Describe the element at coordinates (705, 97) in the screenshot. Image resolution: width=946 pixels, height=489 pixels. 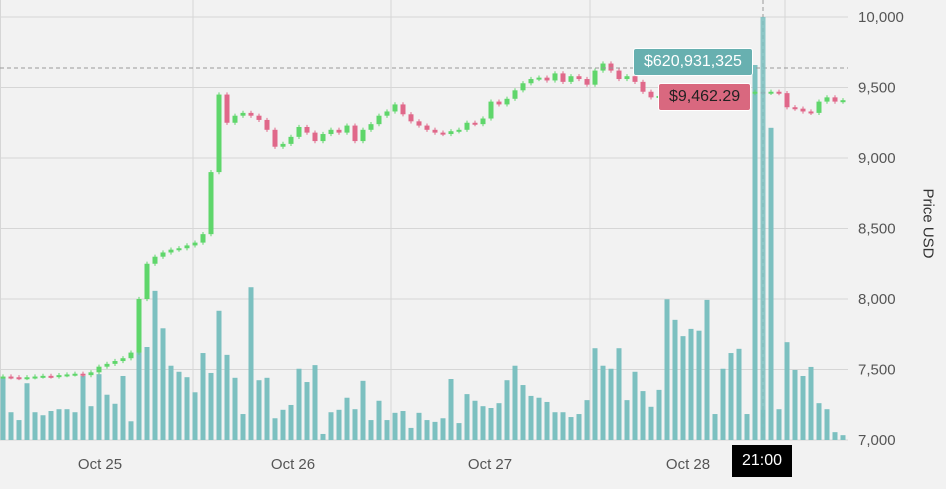
I see `price-tooltip: $9,462.29` at that location.